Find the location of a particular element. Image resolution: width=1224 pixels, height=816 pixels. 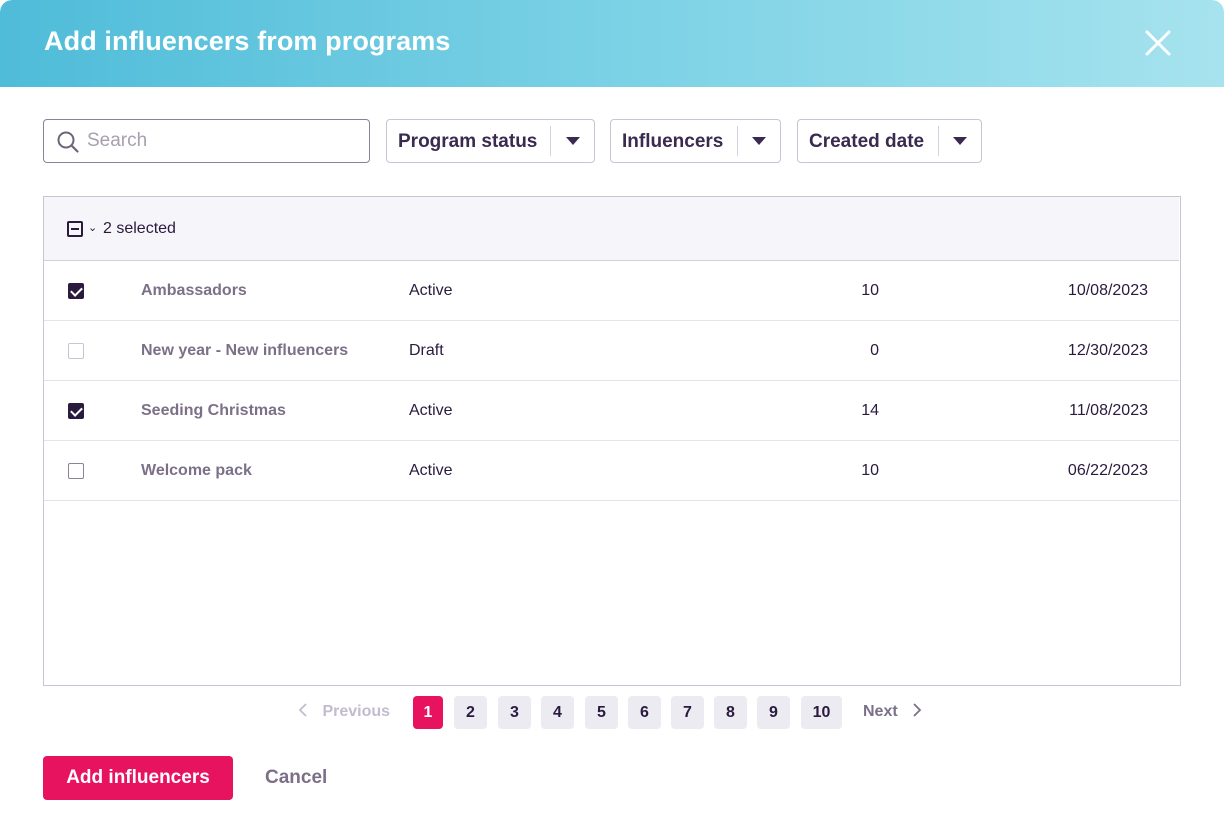

next-label: Next is located at coordinates (880, 711).